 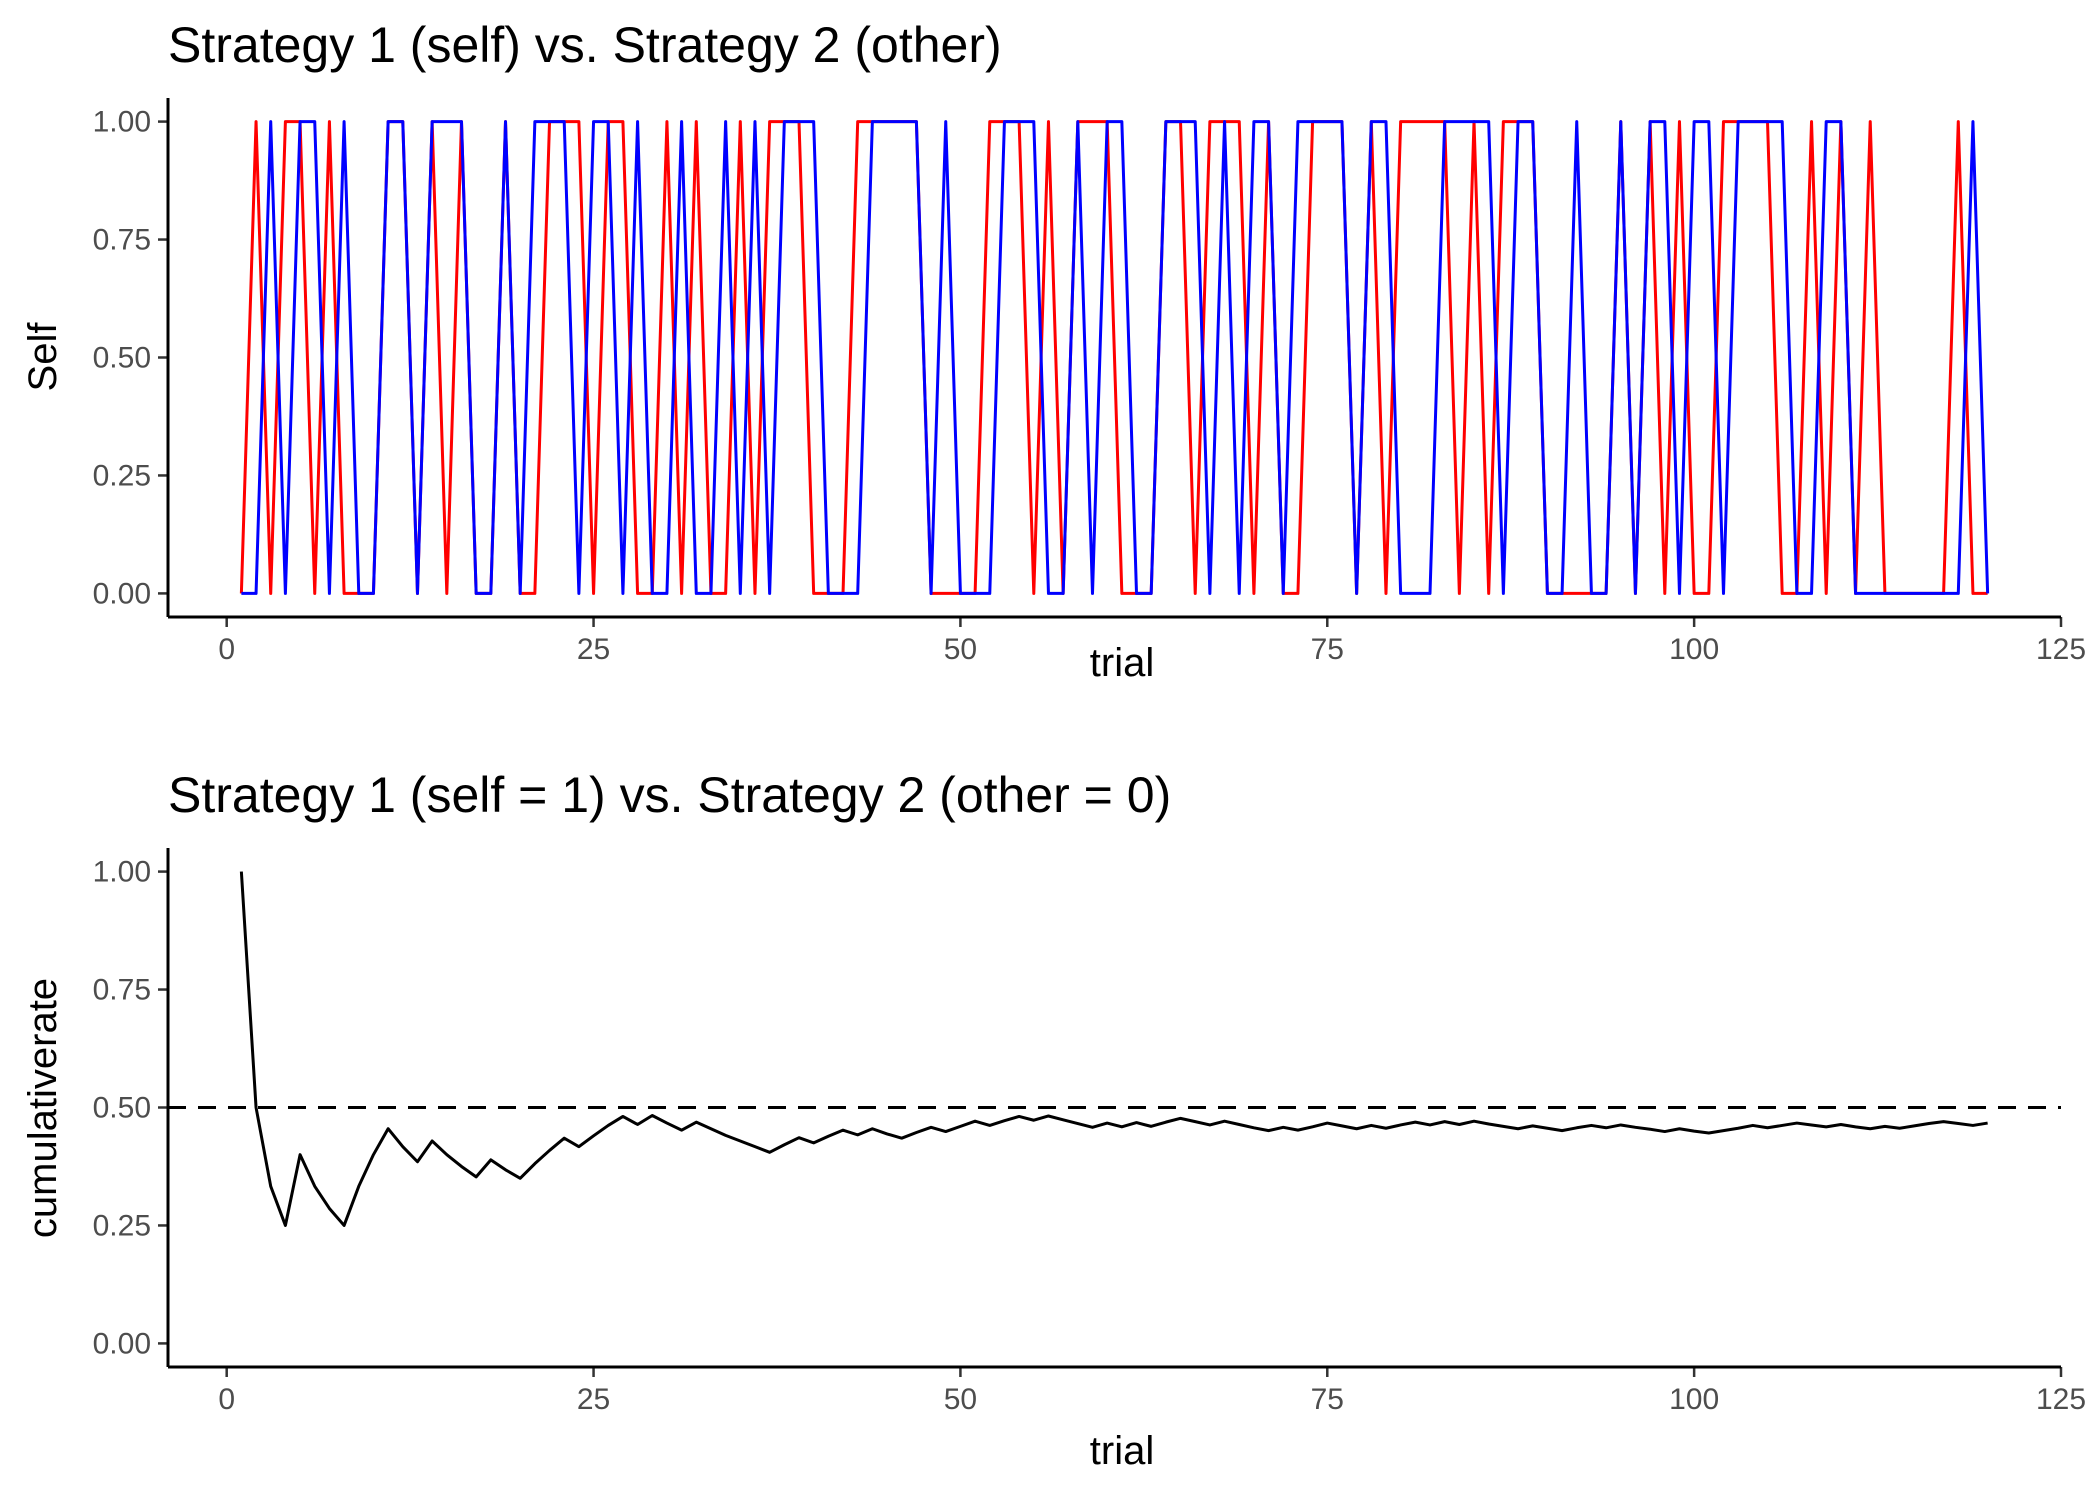 What do you see at coordinates (593, 649) in the screenshot?
I see `top-x-tick-label: 25` at bounding box center [593, 649].